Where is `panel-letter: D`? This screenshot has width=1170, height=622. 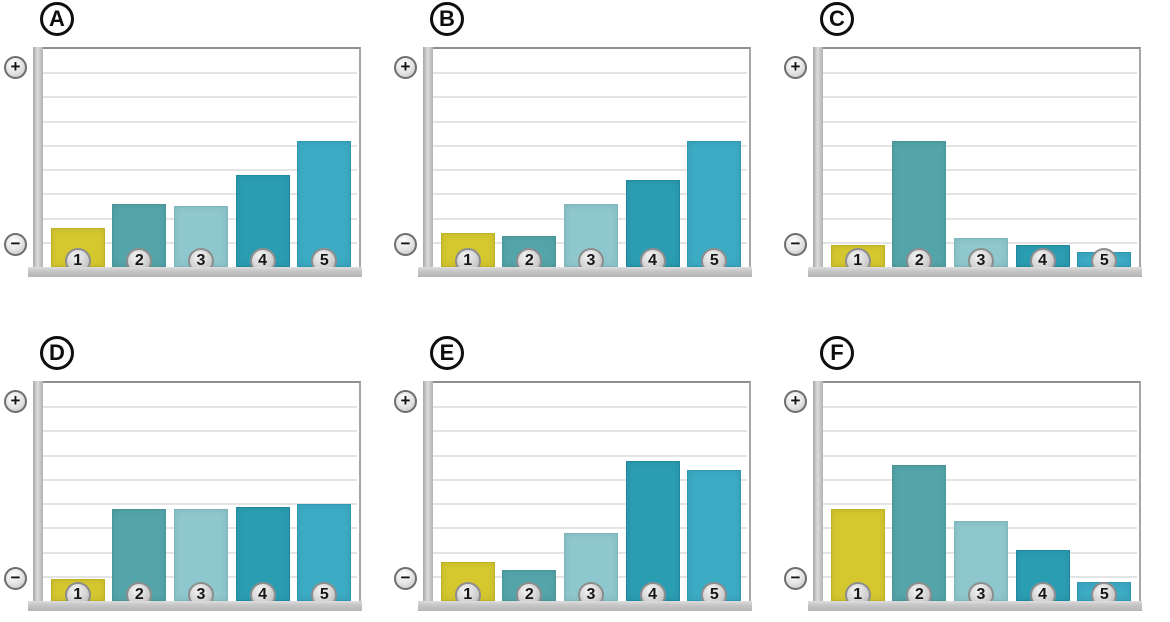
panel-letter: D is located at coordinates (57, 352).